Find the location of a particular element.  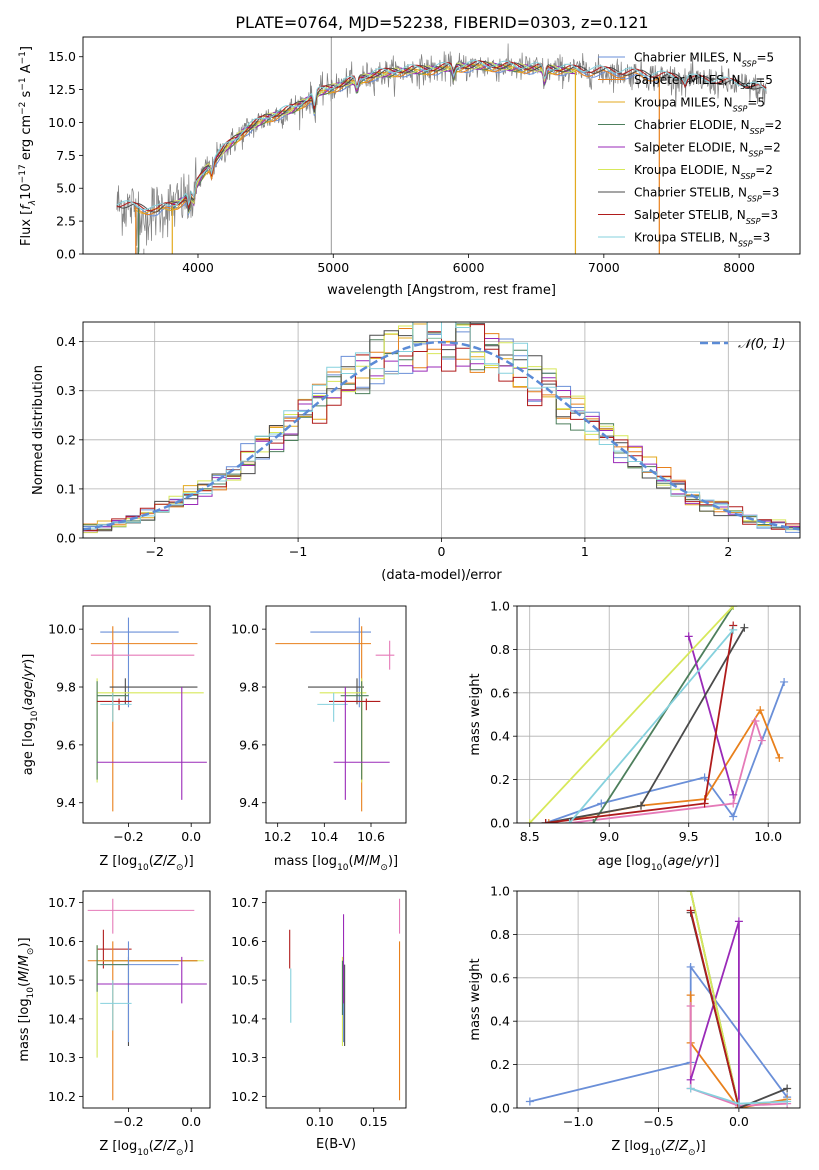

y-tick-label: 0.2 is located at coordinates (66, 439).